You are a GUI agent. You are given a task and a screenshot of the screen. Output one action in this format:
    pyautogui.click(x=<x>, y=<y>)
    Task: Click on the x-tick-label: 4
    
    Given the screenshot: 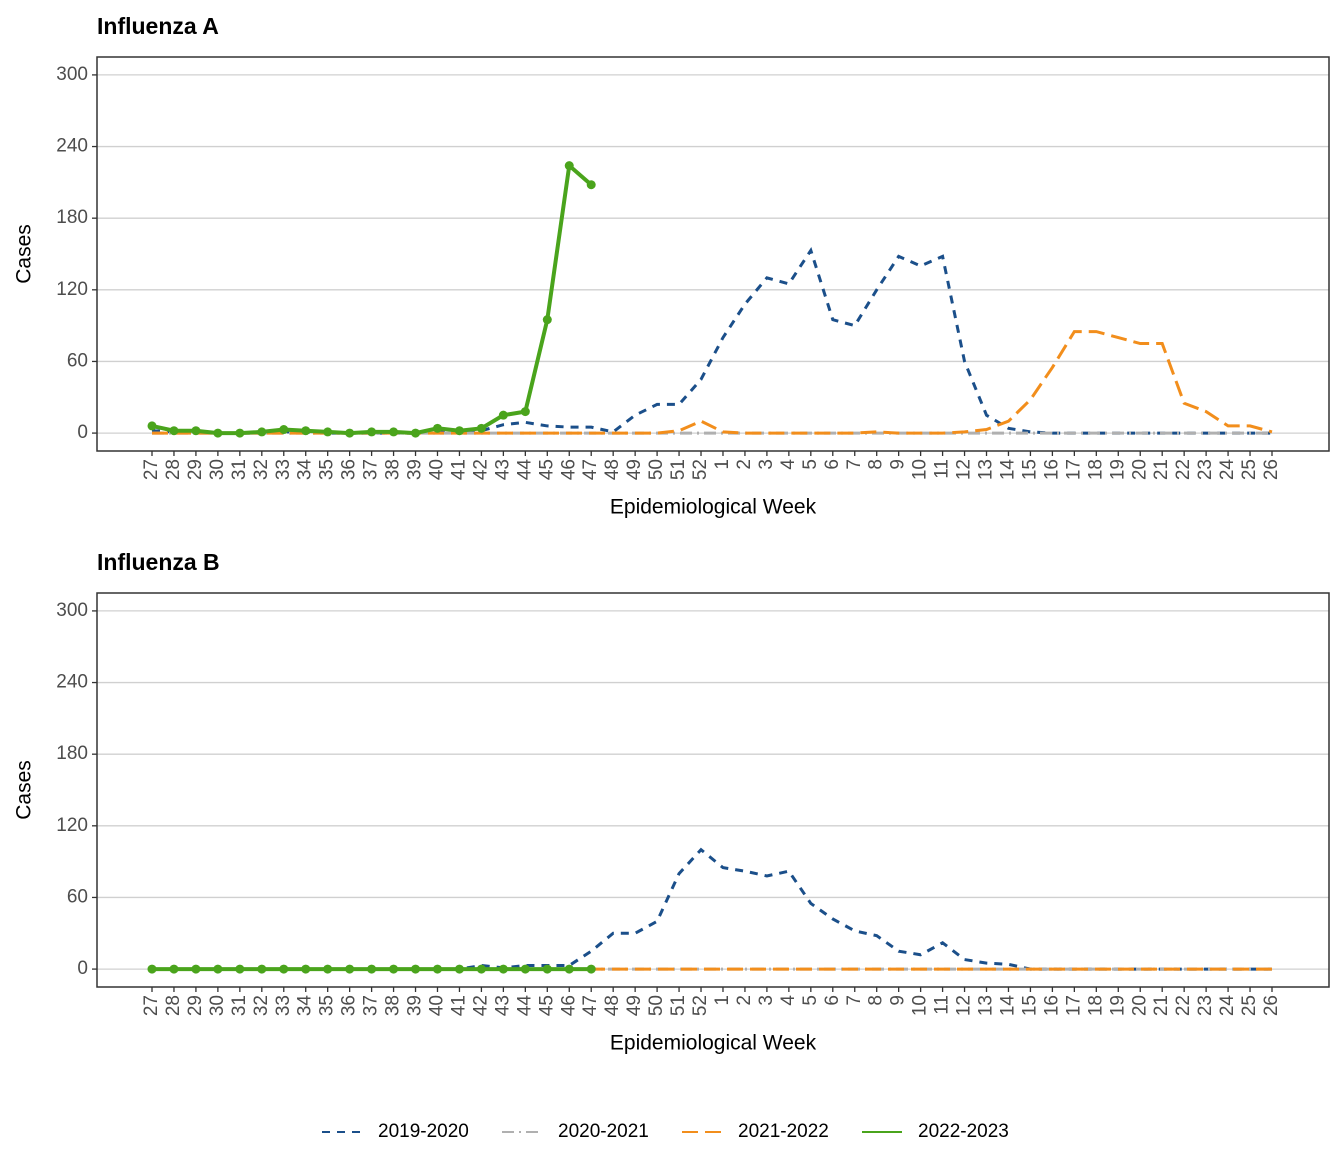 What is the action you would take?
    pyautogui.click(x=788, y=464)
    